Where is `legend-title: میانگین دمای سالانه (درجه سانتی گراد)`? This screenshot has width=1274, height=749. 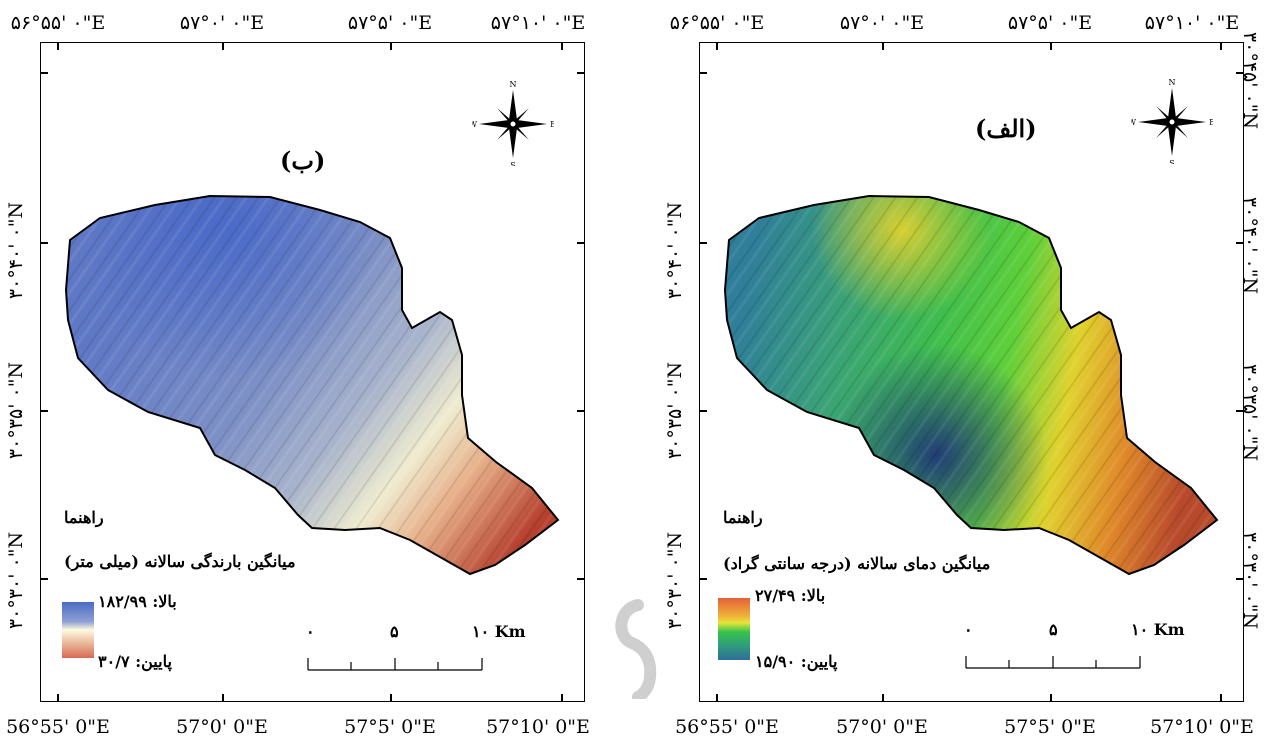 legend-title: میانگین دمای سالانه (درجه سانتی گراد) is located at coordinates (857, 563).